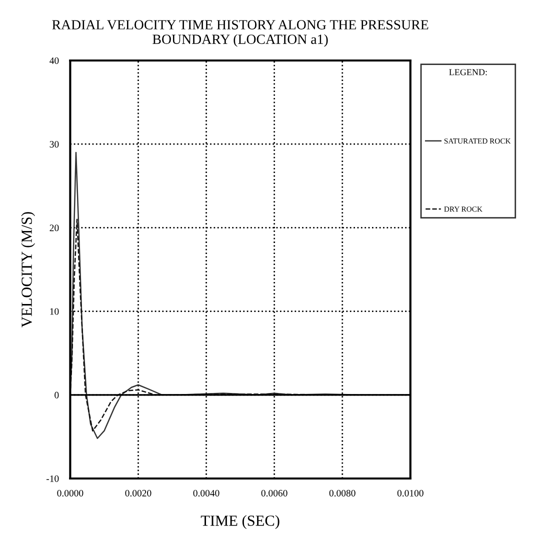 This screenshot has height=550, width=540. What do you see at coordinates (28, 270) in the screenshot?
I see `y-axis-title: VELOCITY (M/S)` at bounding box center [28, 270].